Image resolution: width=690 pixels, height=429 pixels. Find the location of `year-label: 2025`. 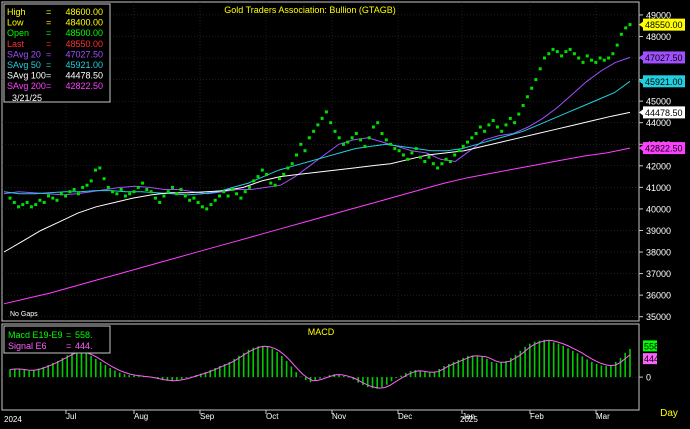

year-label: 2025 is located at coordinates (469, 419).